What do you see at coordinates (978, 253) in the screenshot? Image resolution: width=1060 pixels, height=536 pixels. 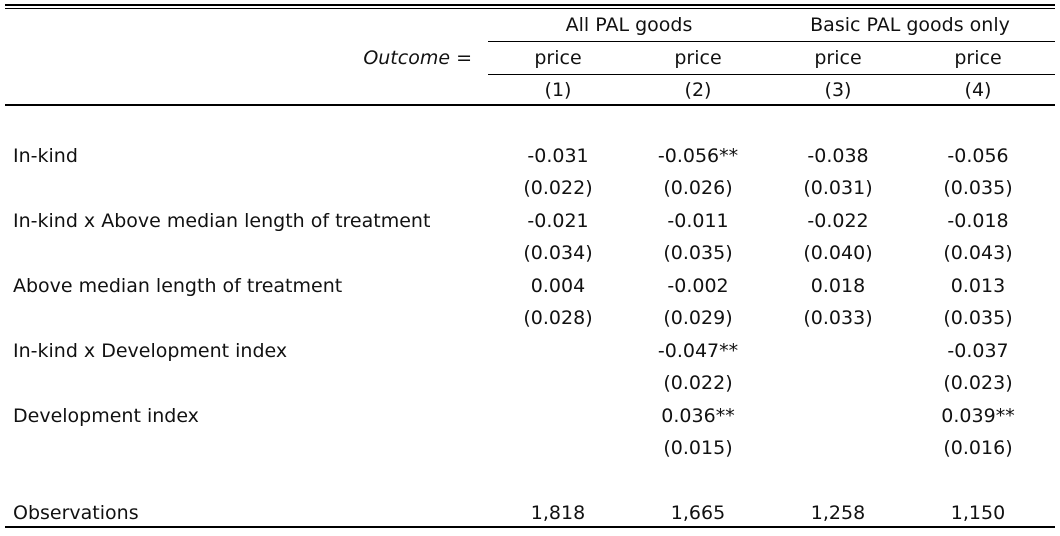 I see `se-cell: (0.043)` at bounding box center [978, 253].